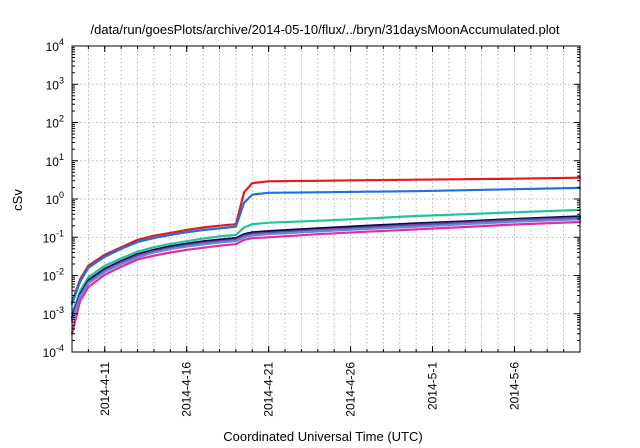 The width and height of the screenshot is (640, 448). I want to click on y-tick-label: 10⁻³, so click(53, 313).